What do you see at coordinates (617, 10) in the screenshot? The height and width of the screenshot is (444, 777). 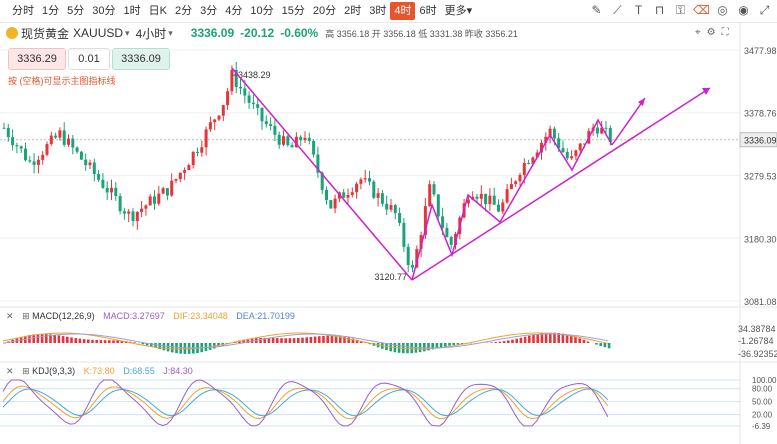 I see `ruler-icon: ⟋` at bounding box center [617, 10].